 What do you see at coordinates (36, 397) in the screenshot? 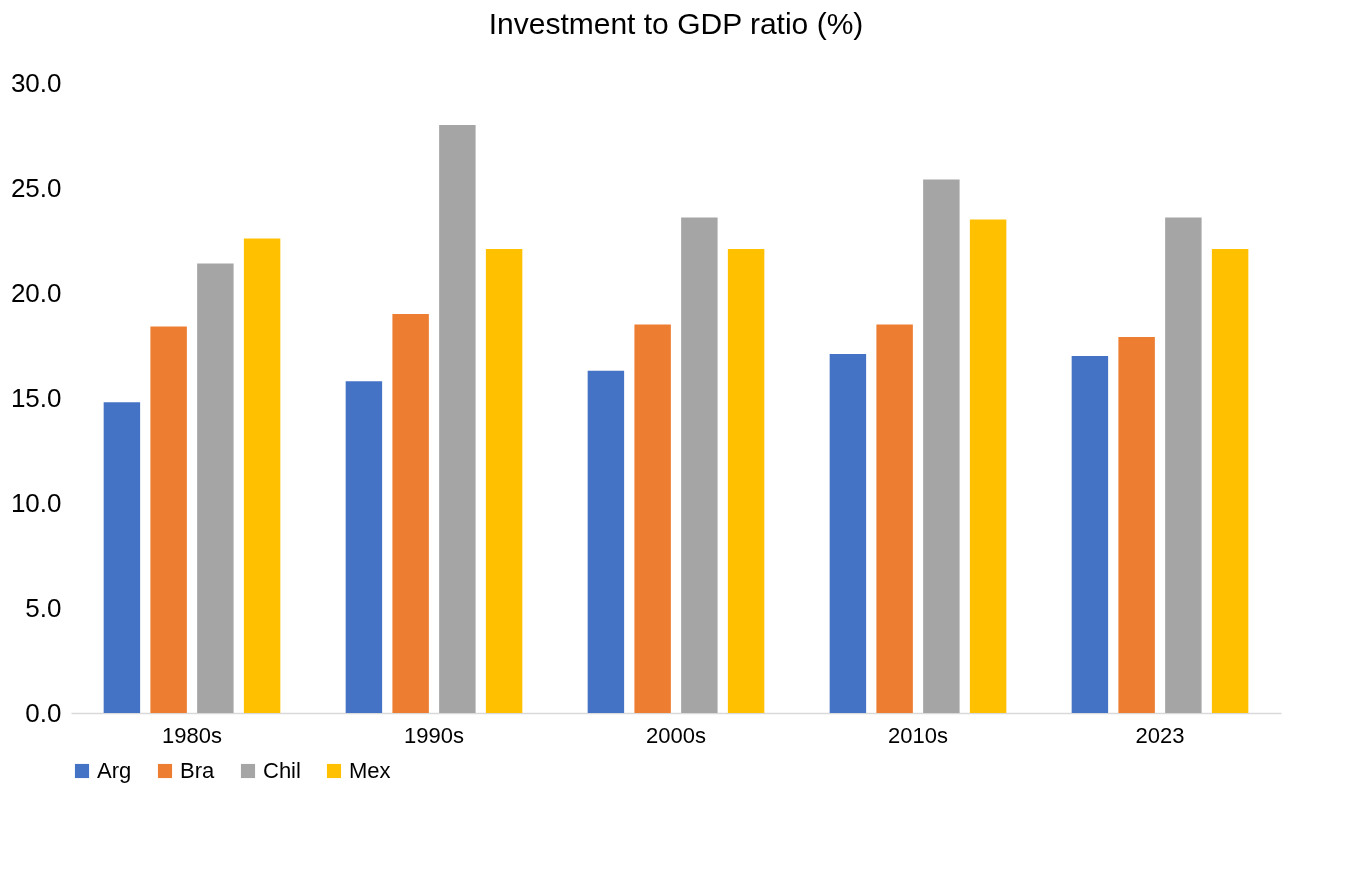
I see `y-tick-label: 15.0` at bounding box center [36, 397].